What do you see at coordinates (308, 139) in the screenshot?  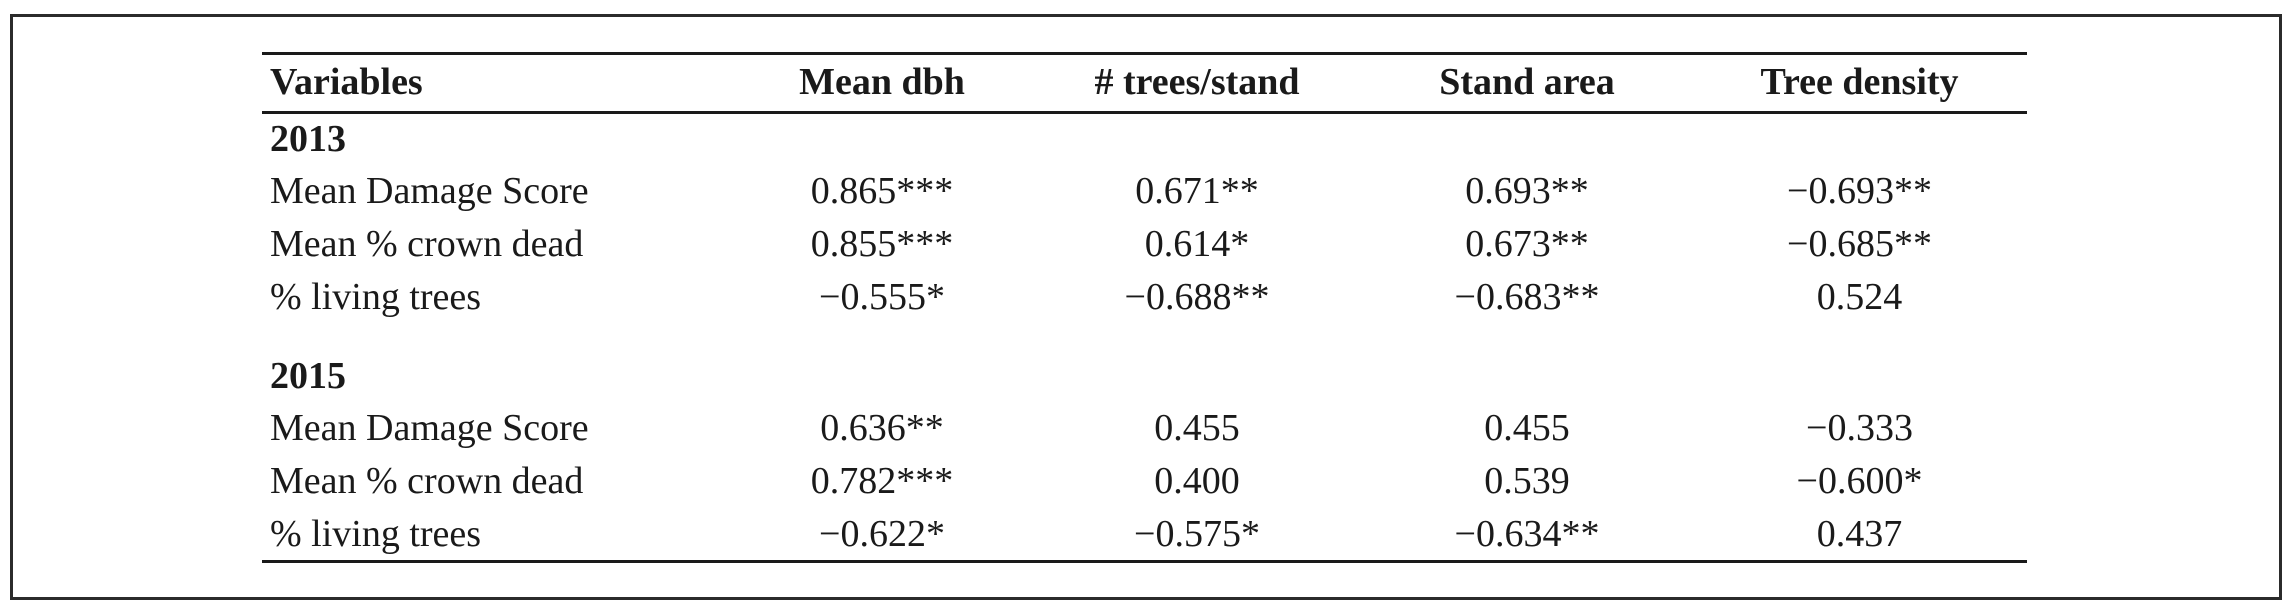 I see `group-year-label: 2013` at bounding box center [308, 139].